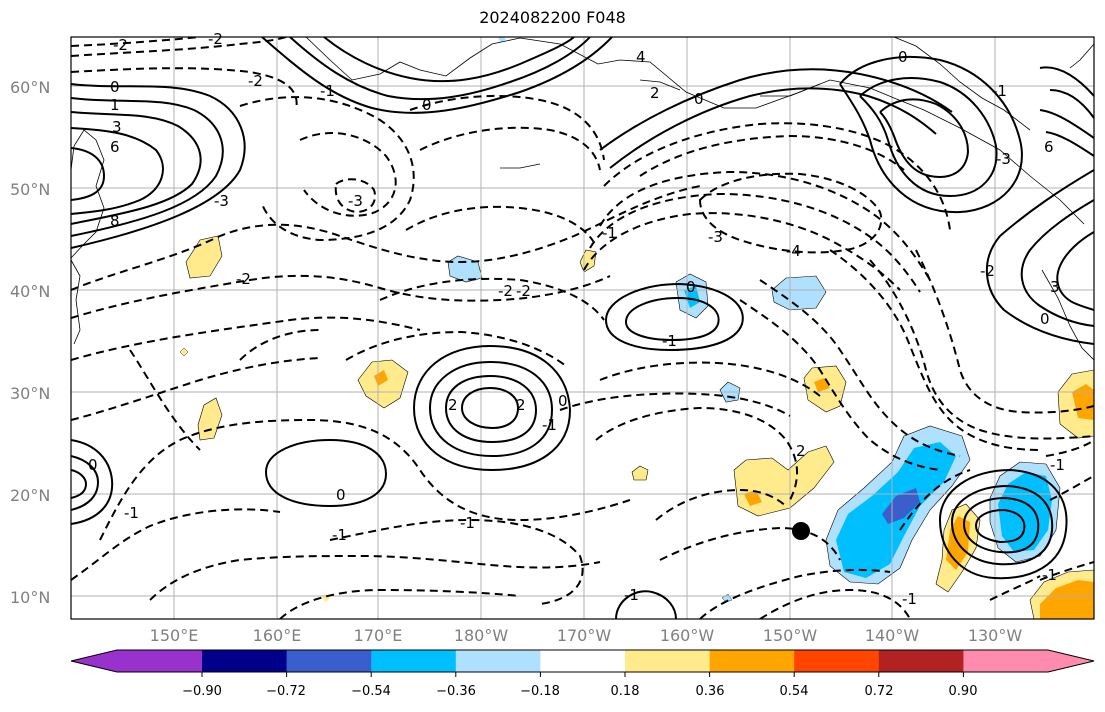 The image size is (1105, 712). What do you see at coordinates (30, 495) in the screenshot?
I see `lat-label: 20°N` at bounding box center [30, 495].